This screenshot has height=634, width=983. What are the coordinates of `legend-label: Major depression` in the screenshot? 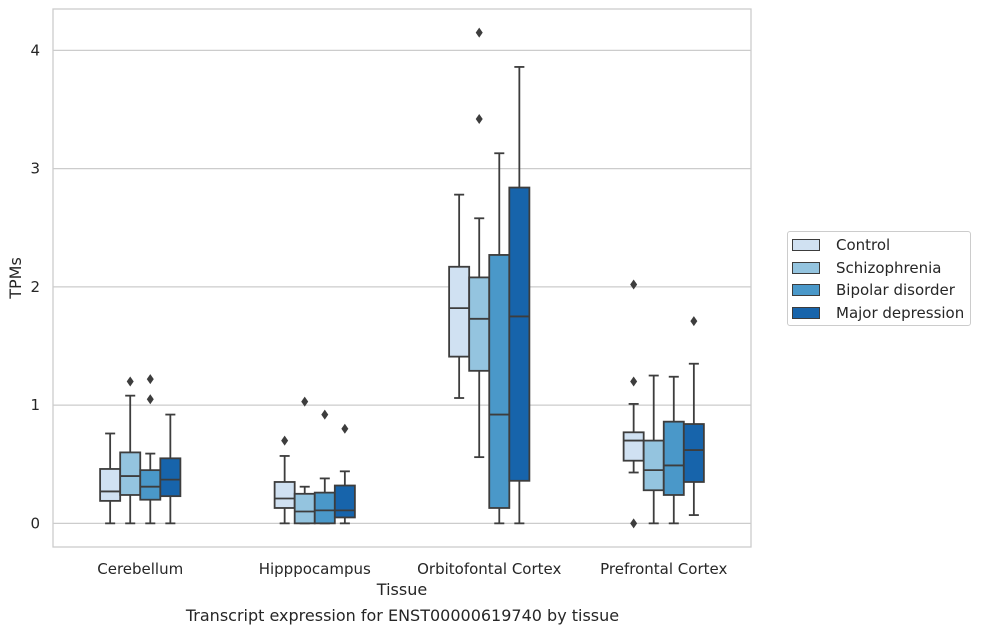 It's located at (900, 312).